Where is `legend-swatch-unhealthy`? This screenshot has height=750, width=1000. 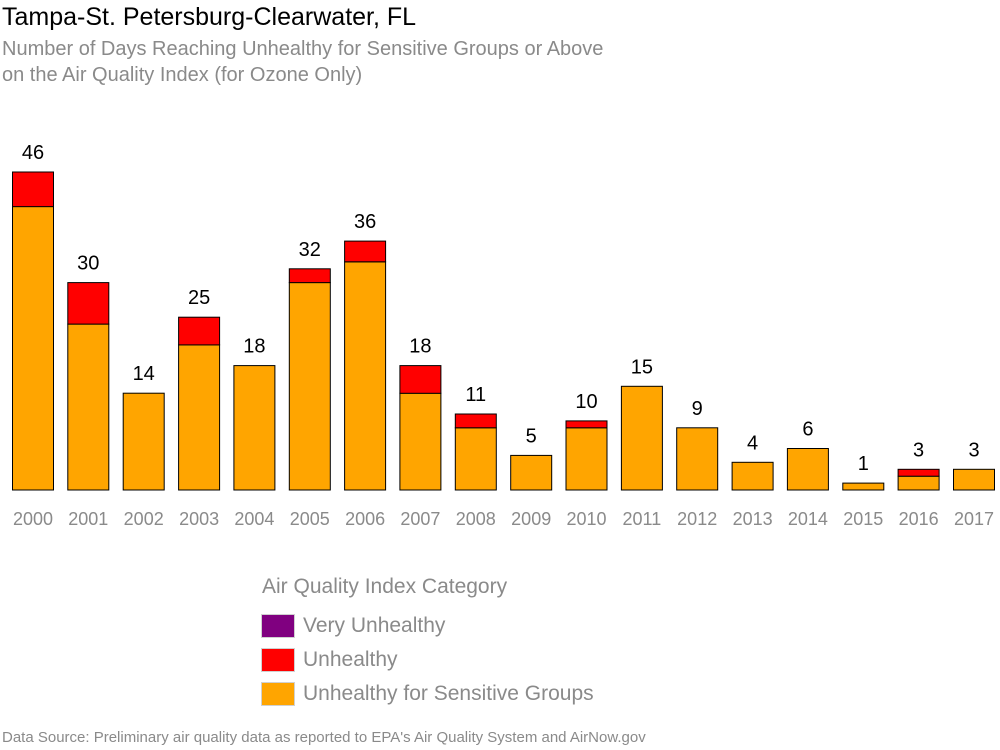 legend-swatch-unhealthy is located at coordinates (278, 660).